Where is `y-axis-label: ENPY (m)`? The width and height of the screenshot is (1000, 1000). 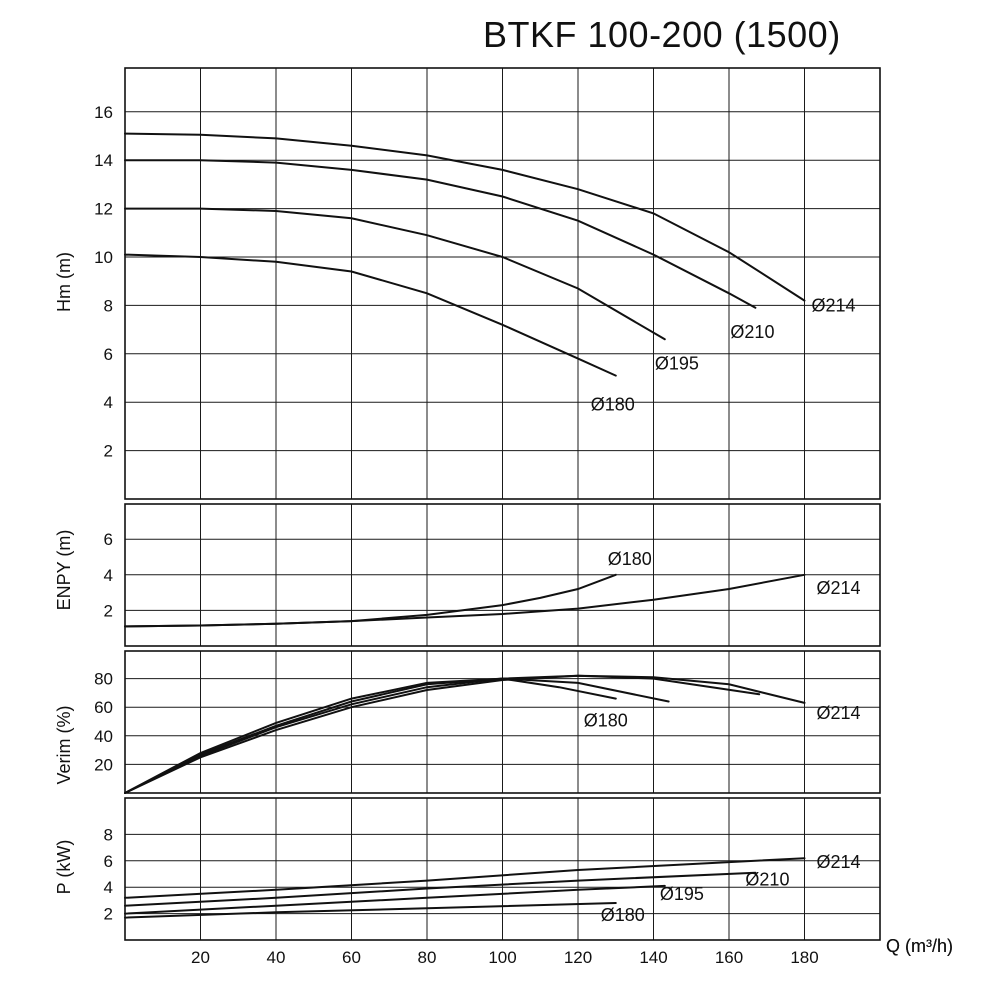 y-axis-label: ENPY (m) is located at coordinates (64, 570).